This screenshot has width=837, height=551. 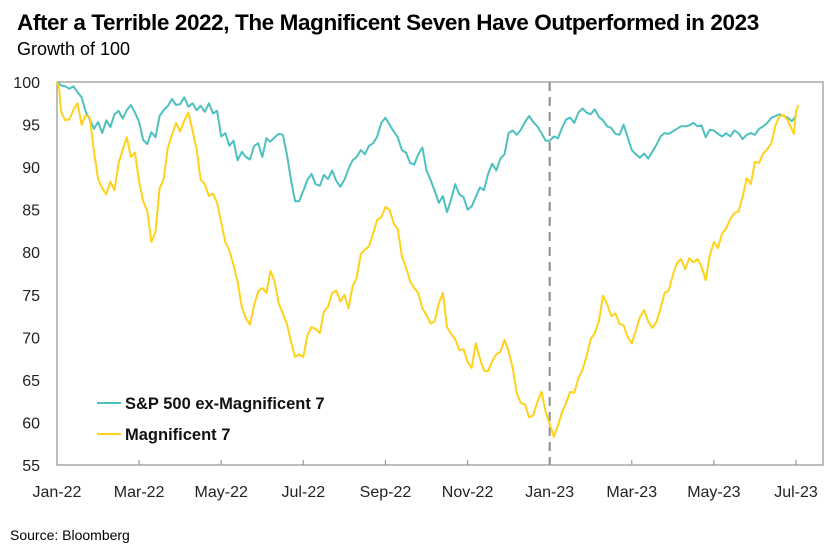 I want to click on y-tick-label: 95, so click(x=31, y=126).